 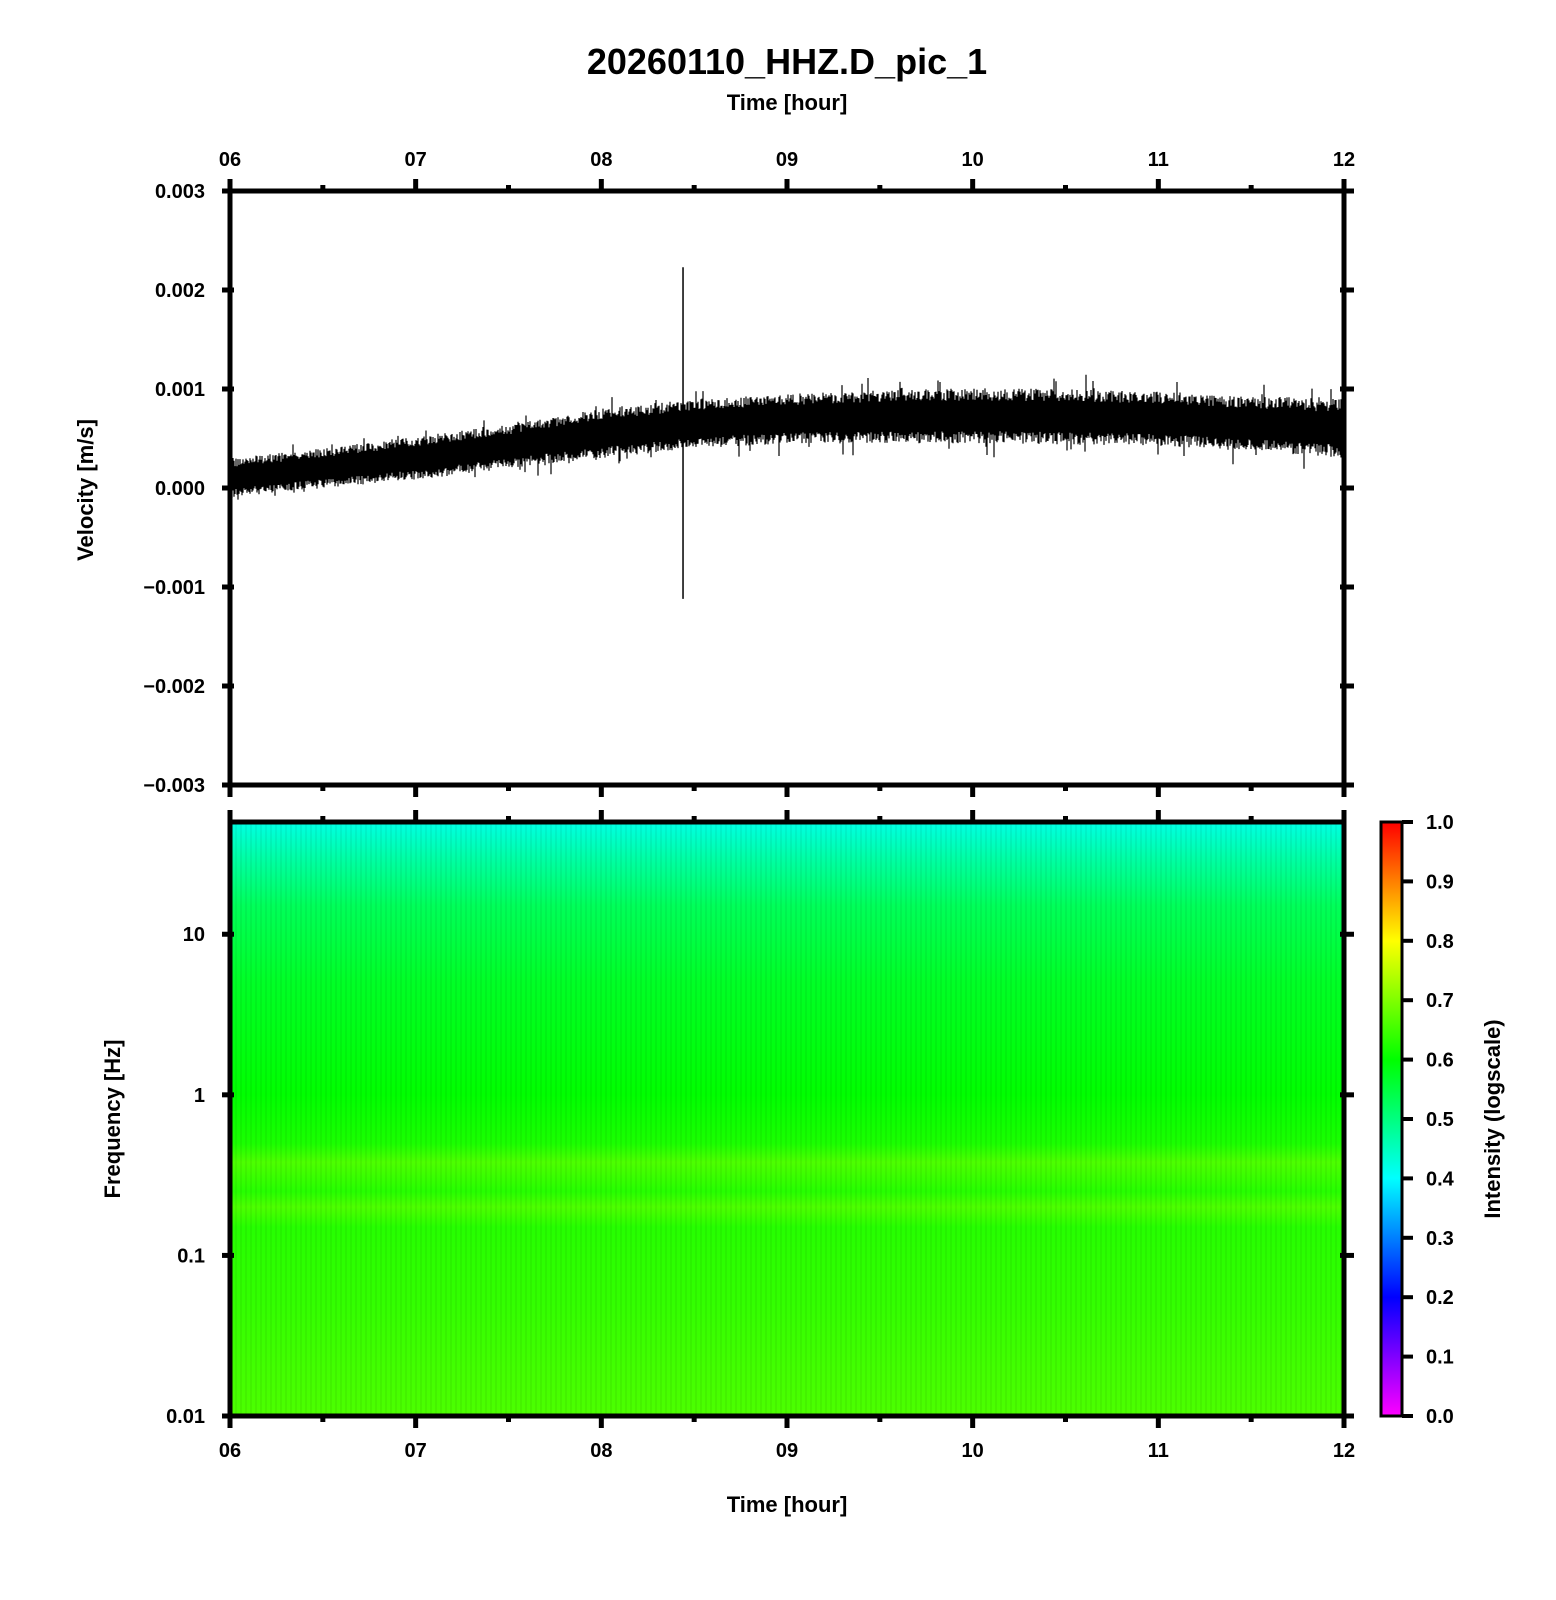 What do you see at coordinates (787, 1504) in the screenshot?
I see `bottom-x-axis-label: Time [hour]` at bounding box center [787, 1504].